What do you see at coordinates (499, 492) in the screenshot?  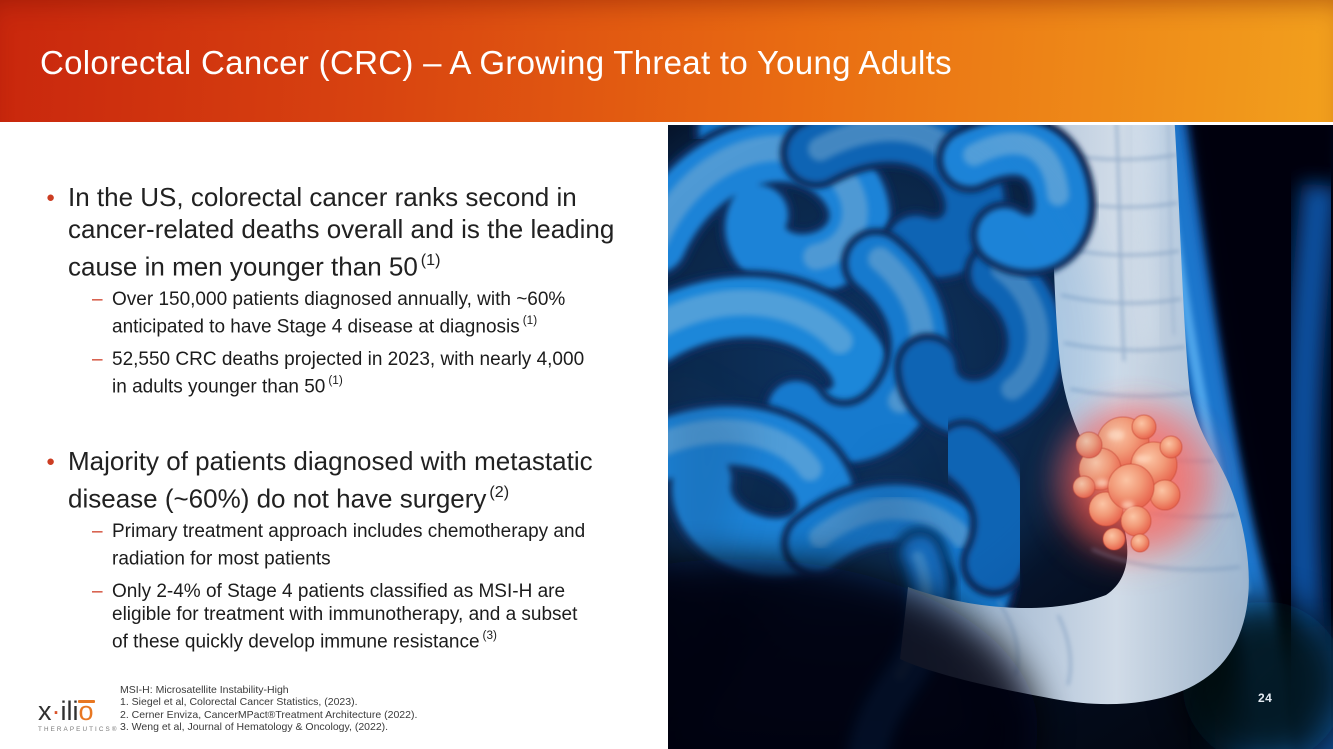 I see `reference-superscript: (2)` at bounding box center [499, 492].